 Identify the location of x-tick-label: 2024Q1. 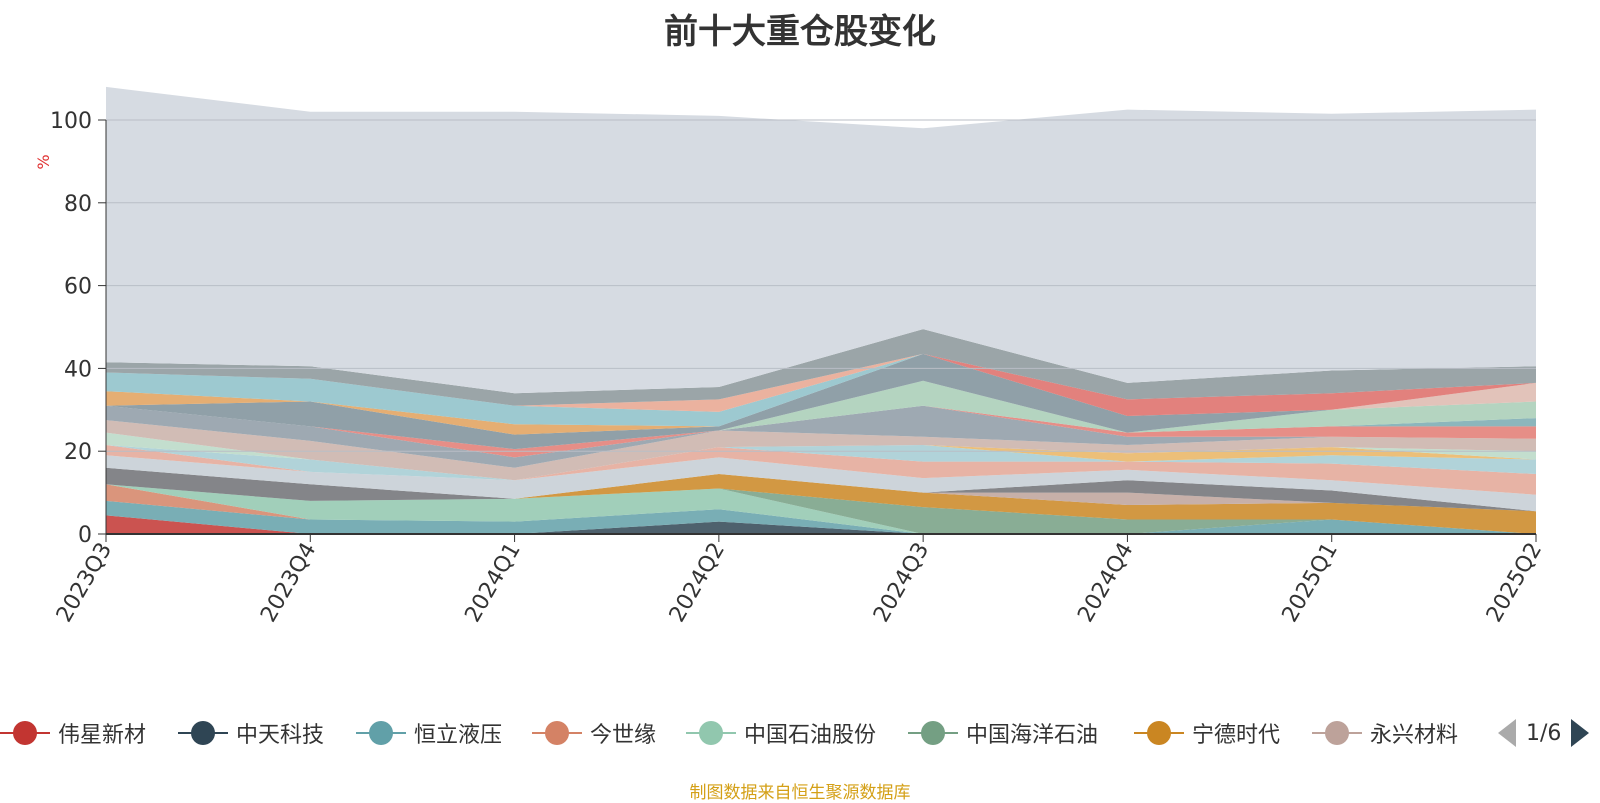
(492, 583).